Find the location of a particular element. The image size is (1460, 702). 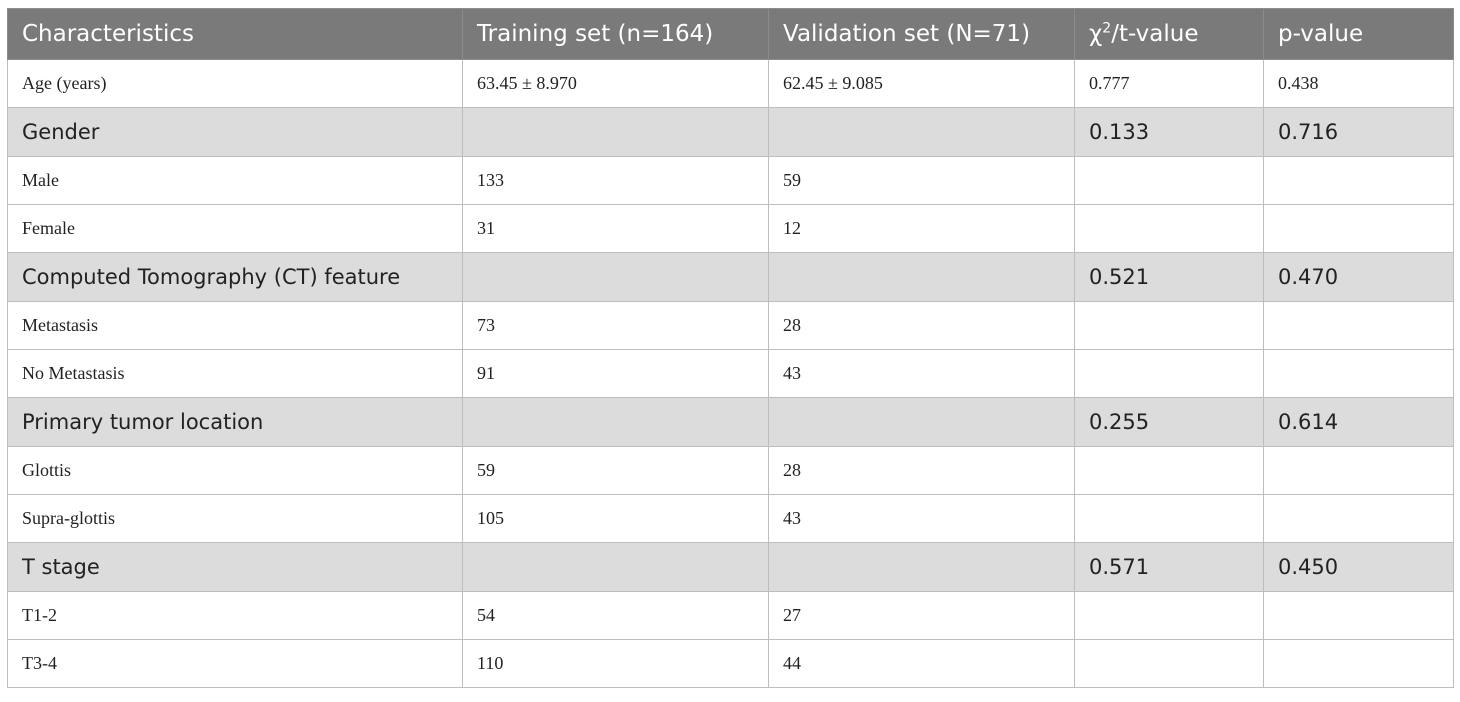

cell-statistic: 0.777 is located at coordinates (1169, 83).